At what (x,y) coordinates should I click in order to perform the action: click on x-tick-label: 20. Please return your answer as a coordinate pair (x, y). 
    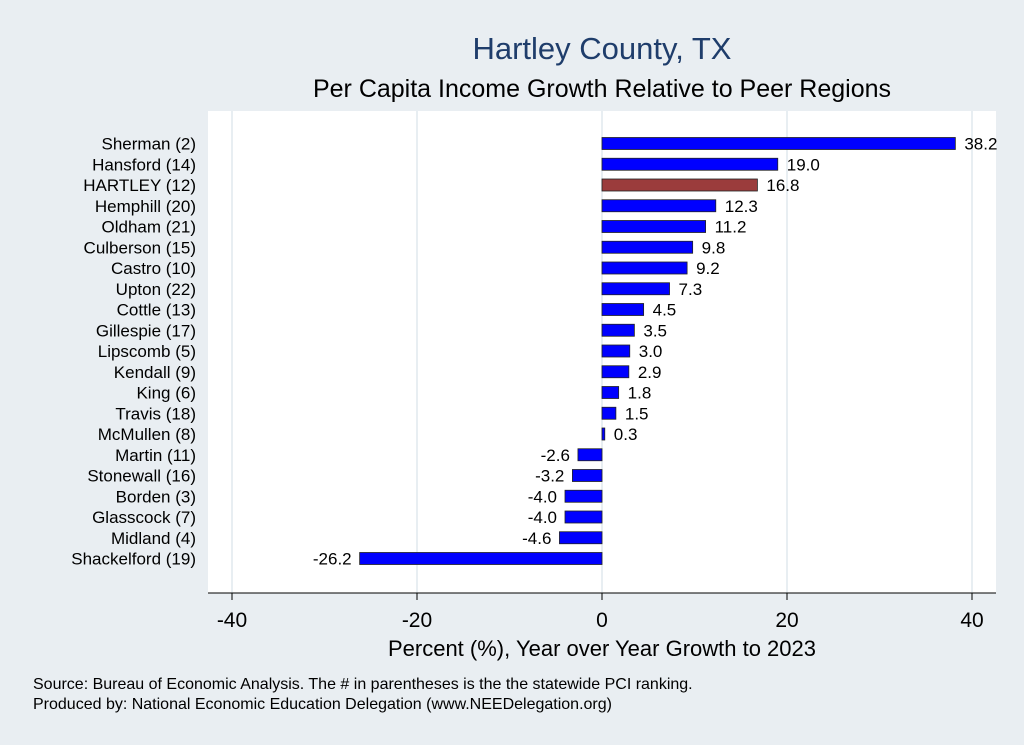
    Looking at the image, I should click on (786, 620).